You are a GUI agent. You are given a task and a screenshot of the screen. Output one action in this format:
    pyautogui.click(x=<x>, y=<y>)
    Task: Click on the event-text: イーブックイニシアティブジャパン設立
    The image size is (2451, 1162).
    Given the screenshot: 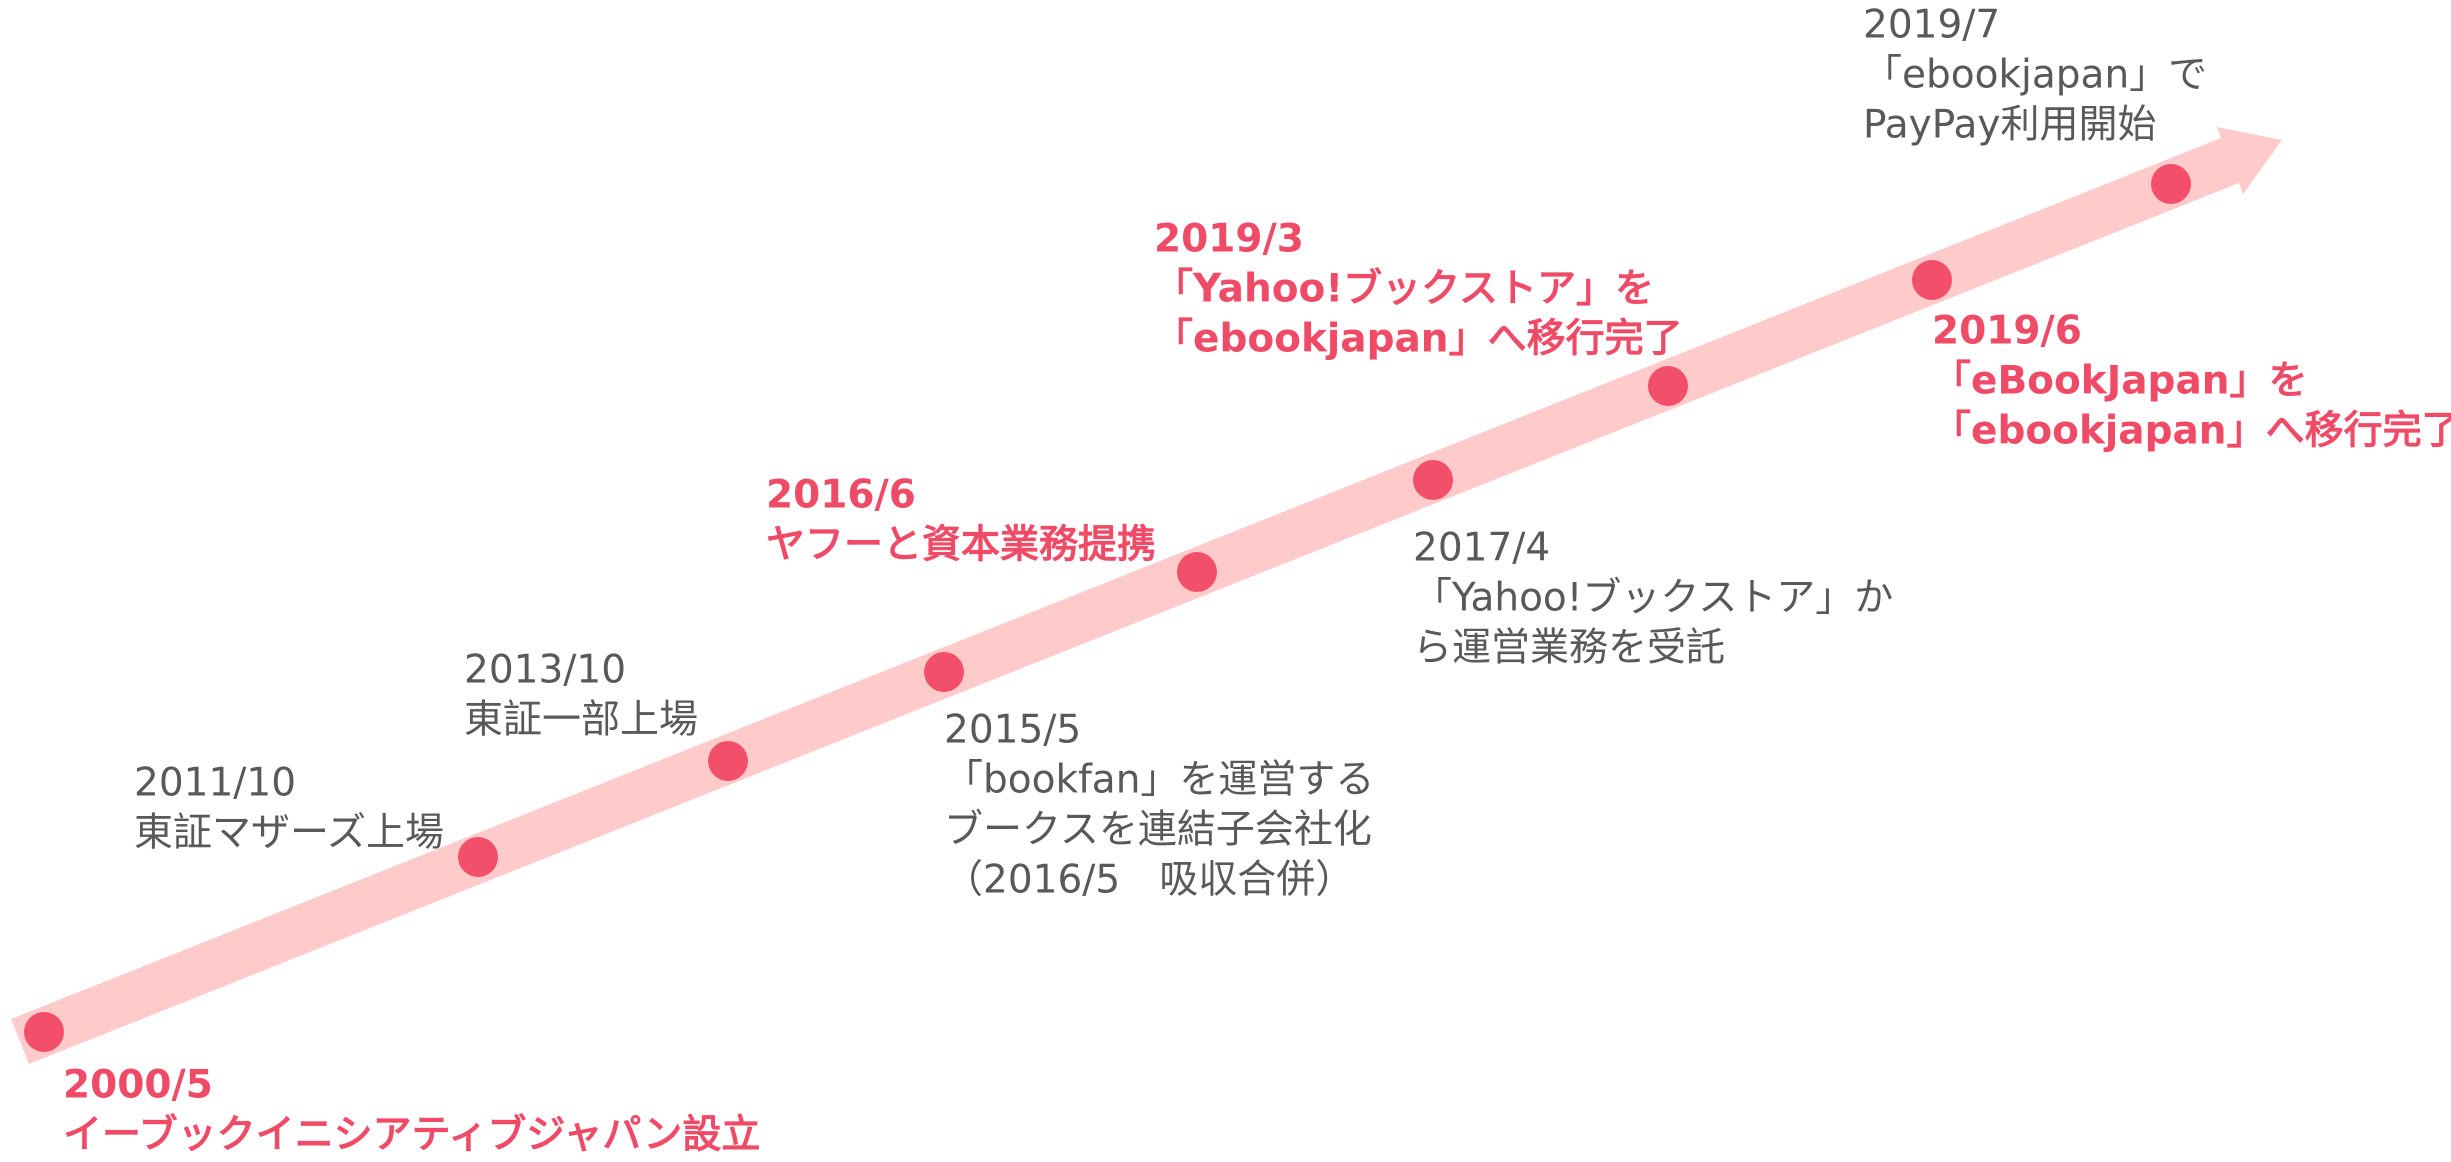 What is the action you would take?
    pyautogui.click(x=411, y=1135)
    